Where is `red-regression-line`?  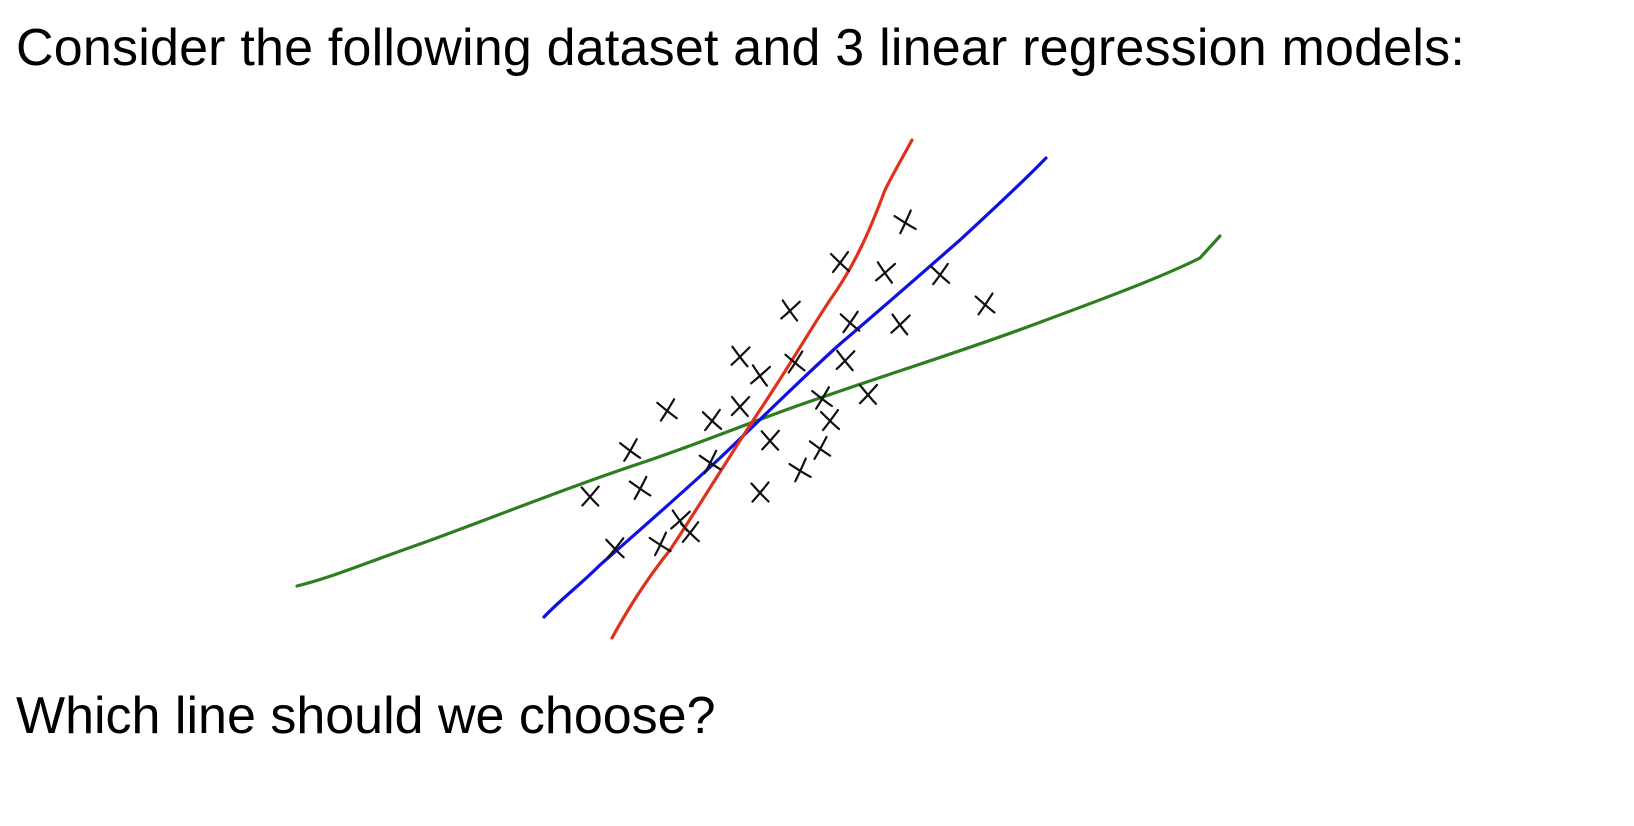
red-regression-line is located at coordinates (762, 389).